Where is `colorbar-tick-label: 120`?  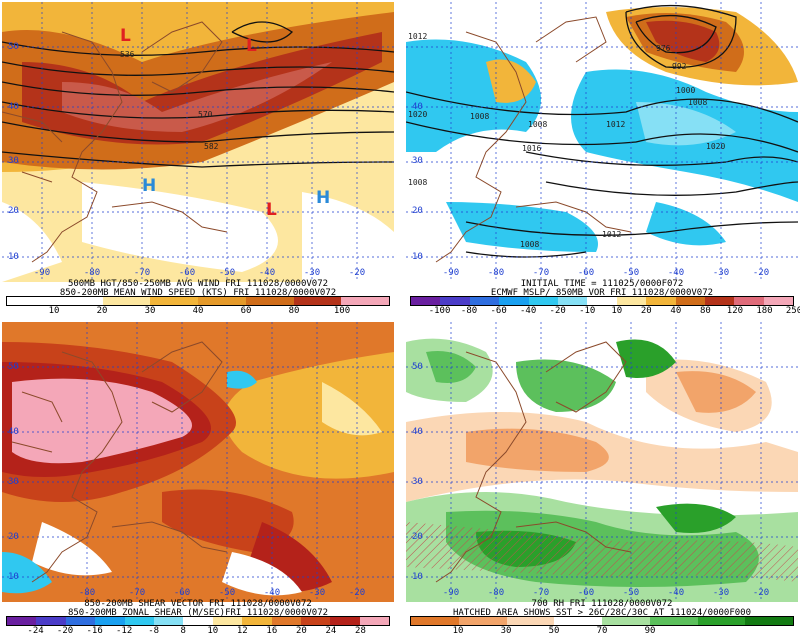 colorbar-tick-label: 120 is located at coordinates (735, 311).